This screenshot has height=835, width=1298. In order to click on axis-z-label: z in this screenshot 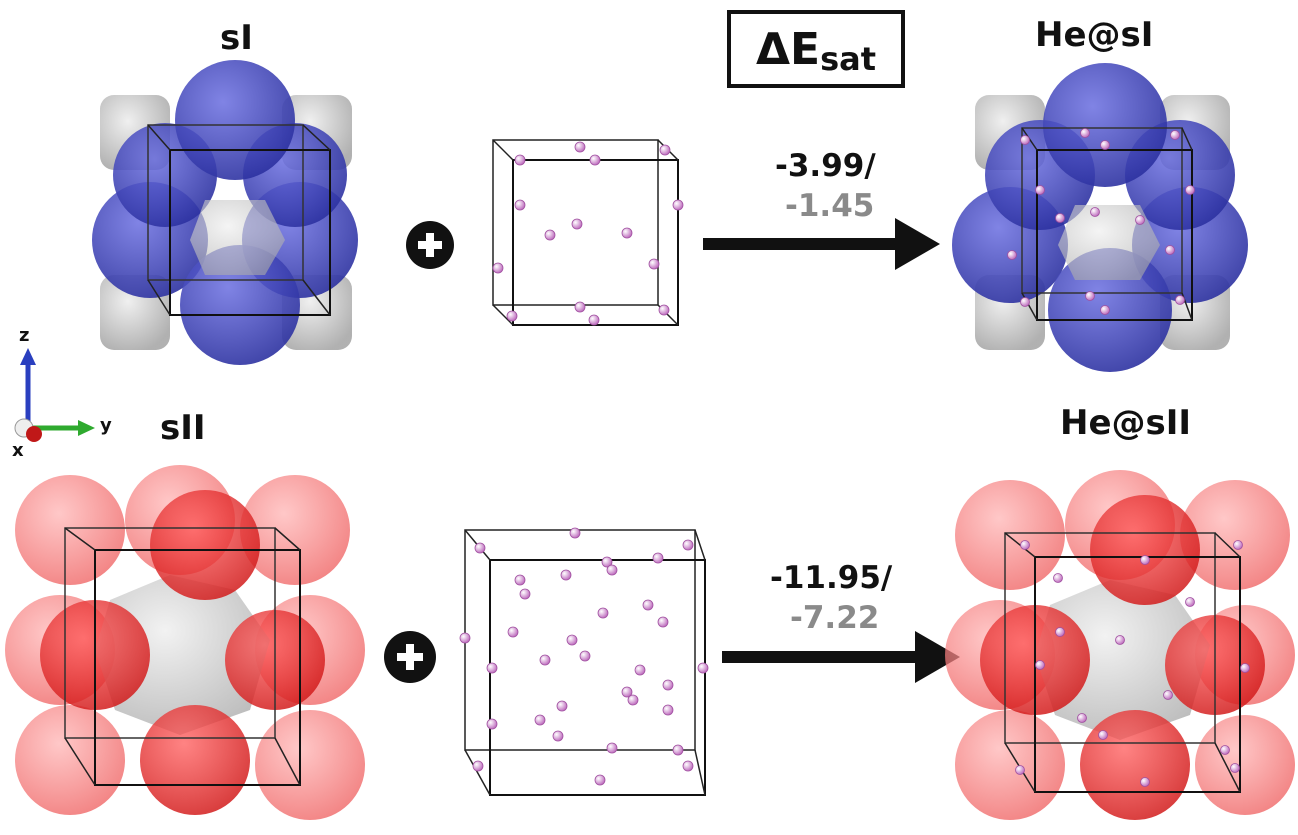, I will do `click(24, 335)`.